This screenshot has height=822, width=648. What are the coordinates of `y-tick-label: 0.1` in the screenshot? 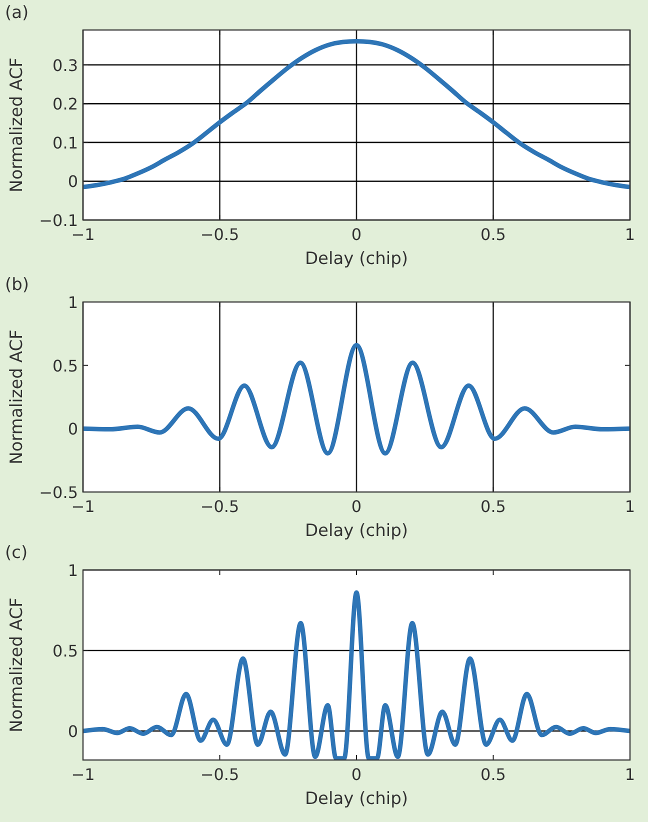 It's located at (65, 142).